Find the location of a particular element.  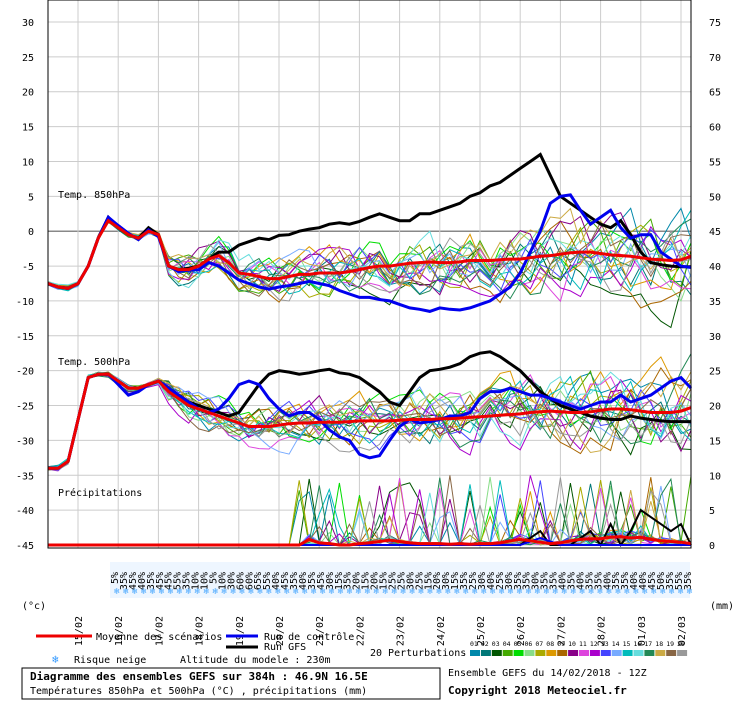

x-date-label: 02/03 is located at coordinates (682, 631).